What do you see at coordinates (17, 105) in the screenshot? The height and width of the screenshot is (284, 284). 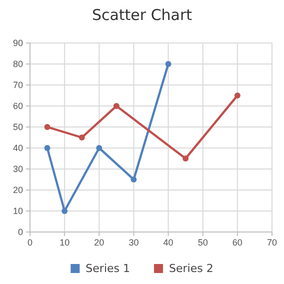 I see `y-tick-label: 60` at bounding box center [17, 105].